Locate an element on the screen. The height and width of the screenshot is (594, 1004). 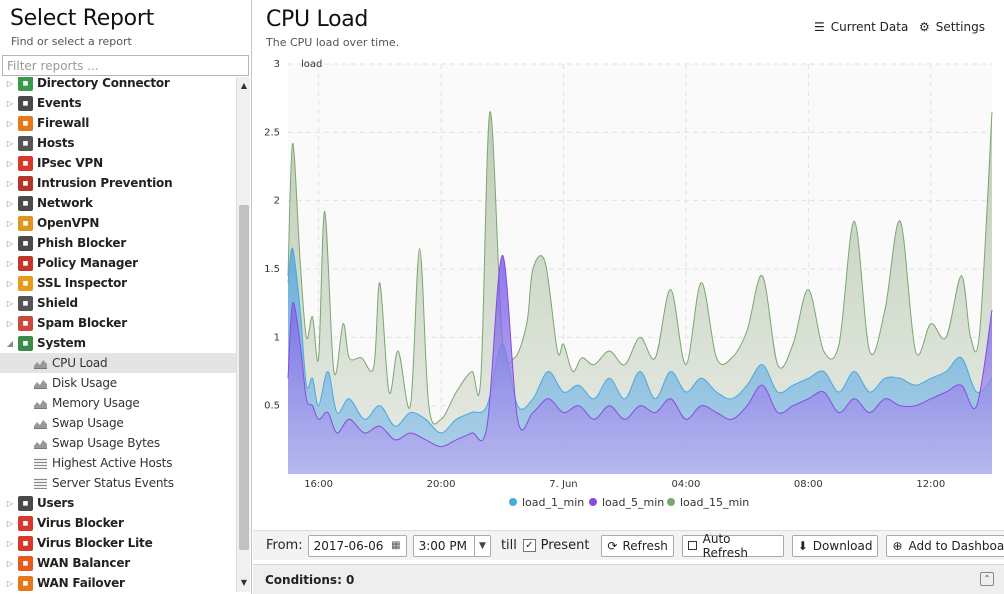
tree-category-item: ▷ ■ Virus Blocker Lite is located at coordinates (118, 543).